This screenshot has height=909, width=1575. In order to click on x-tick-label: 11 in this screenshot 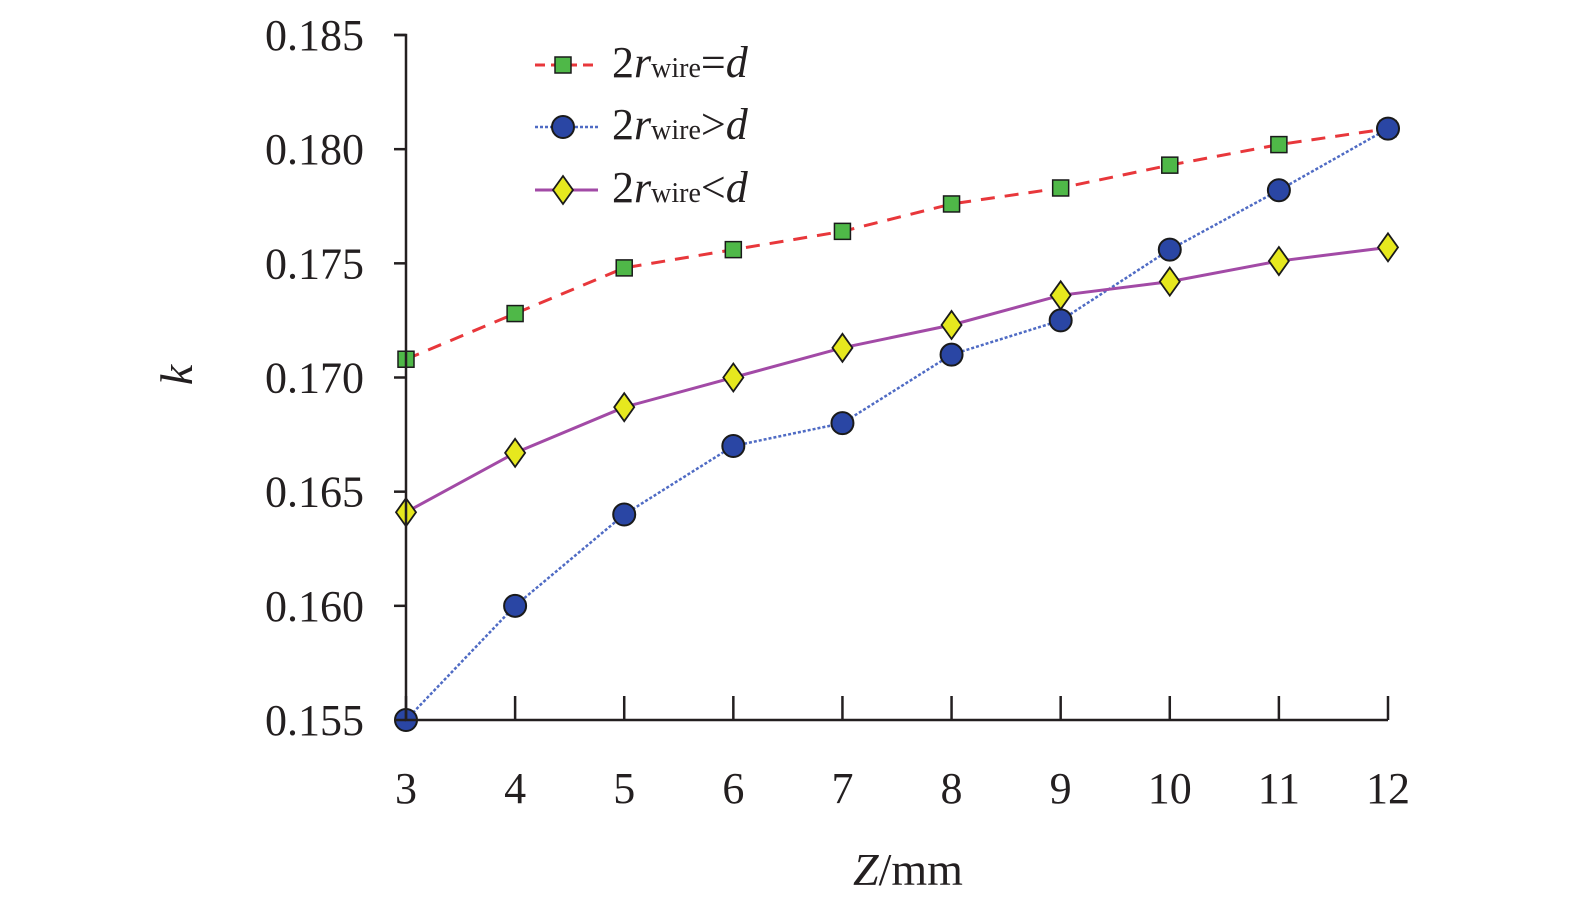, I will do `click(1279, 788)`.